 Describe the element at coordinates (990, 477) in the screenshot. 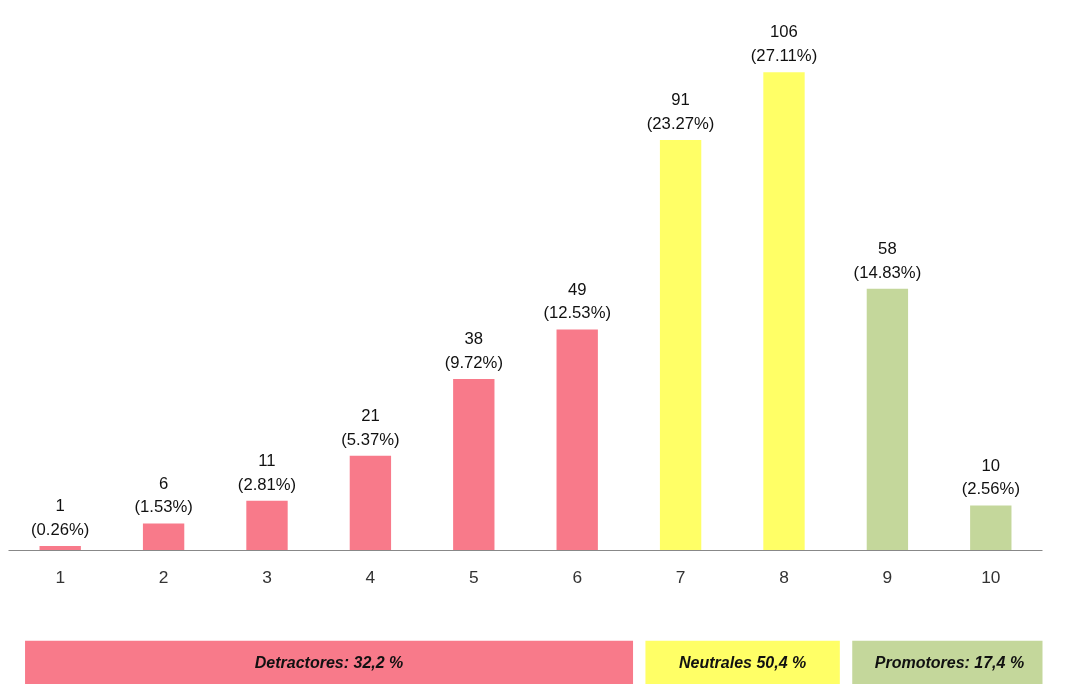

I see `data-label: 10 (2.56%)` at that location.